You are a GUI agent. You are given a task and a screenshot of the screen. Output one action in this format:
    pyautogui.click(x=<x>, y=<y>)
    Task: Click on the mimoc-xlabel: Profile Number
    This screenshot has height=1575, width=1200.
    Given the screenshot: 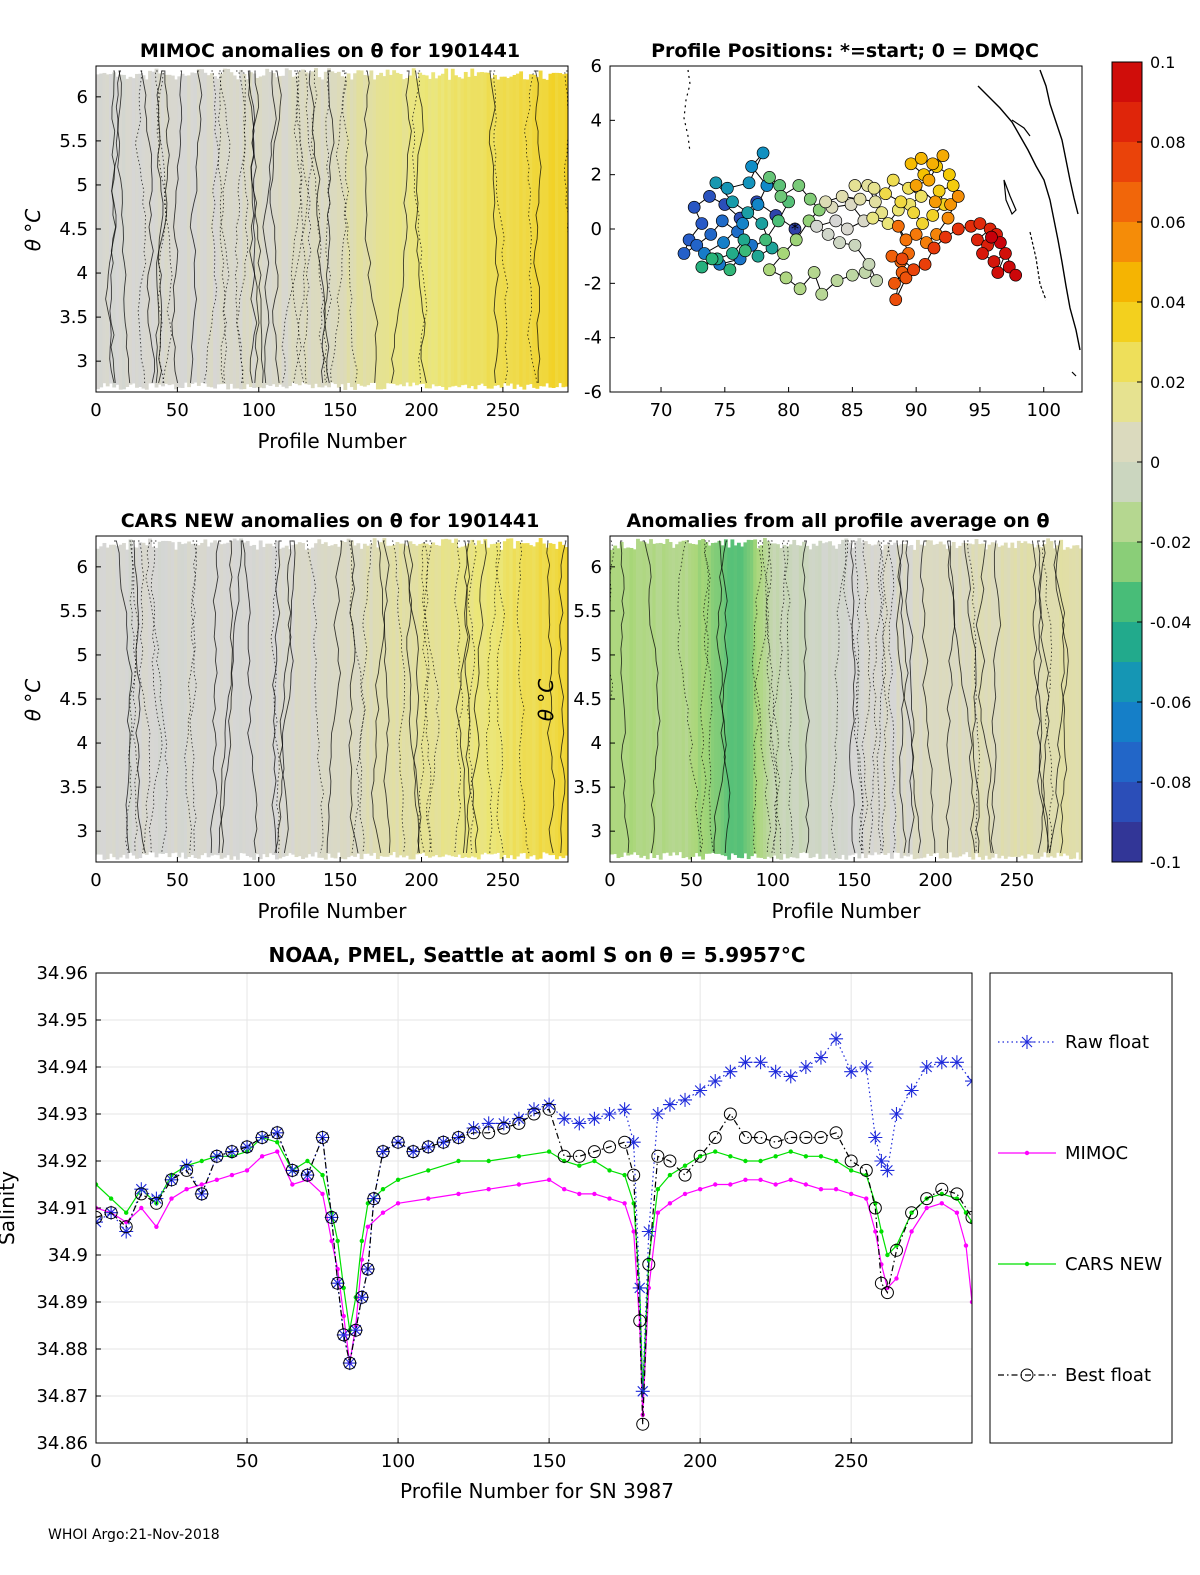 What is the action you would take?
    pyautogui.click(x=333, y=441)
    